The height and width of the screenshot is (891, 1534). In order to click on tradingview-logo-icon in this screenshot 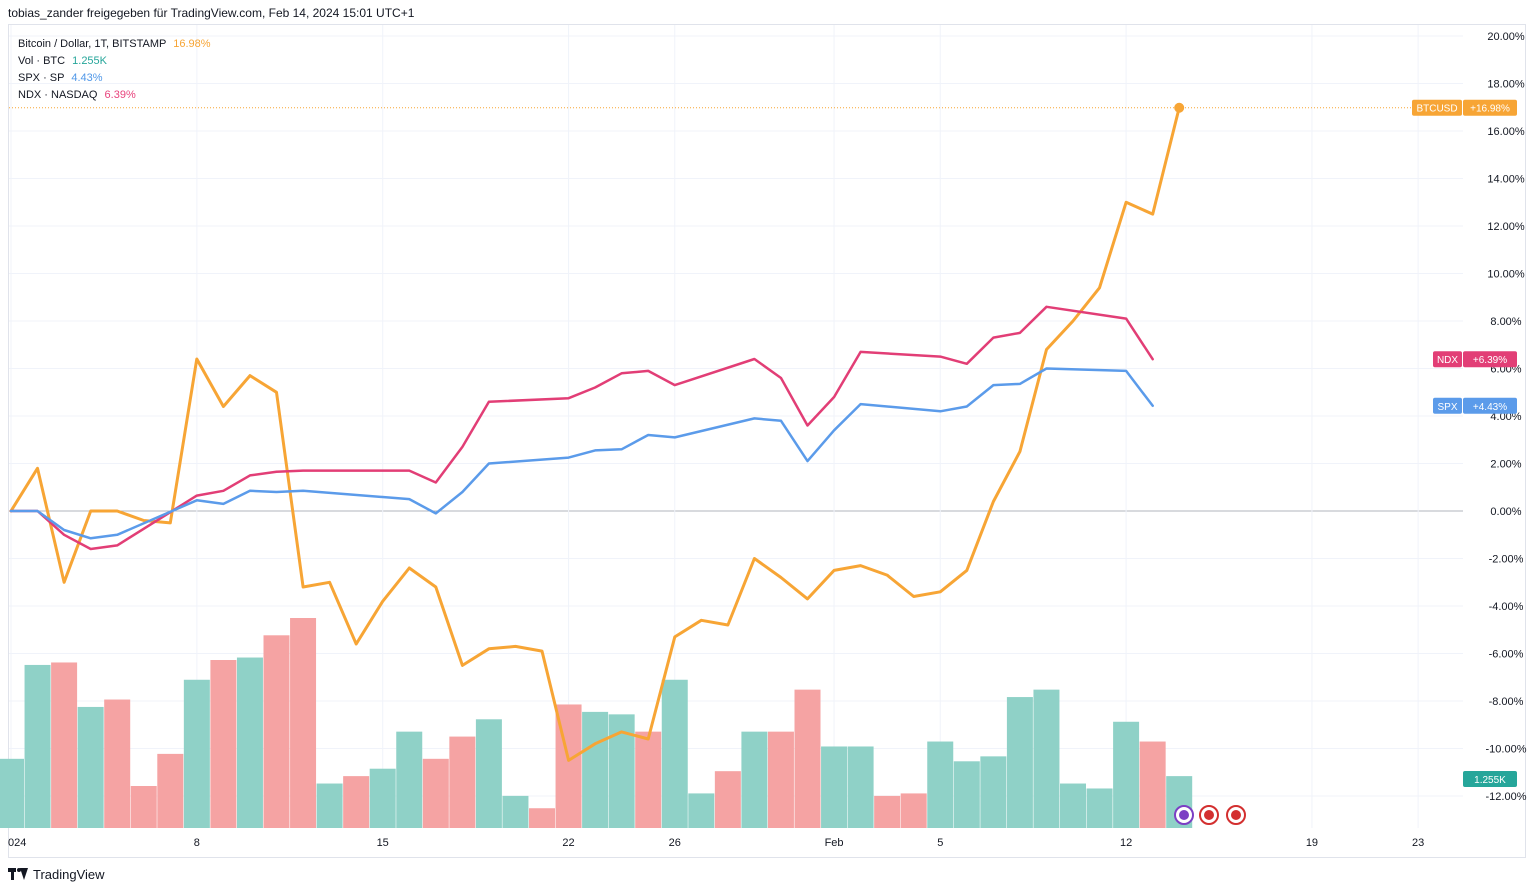, I will do `click(18, 874)`.